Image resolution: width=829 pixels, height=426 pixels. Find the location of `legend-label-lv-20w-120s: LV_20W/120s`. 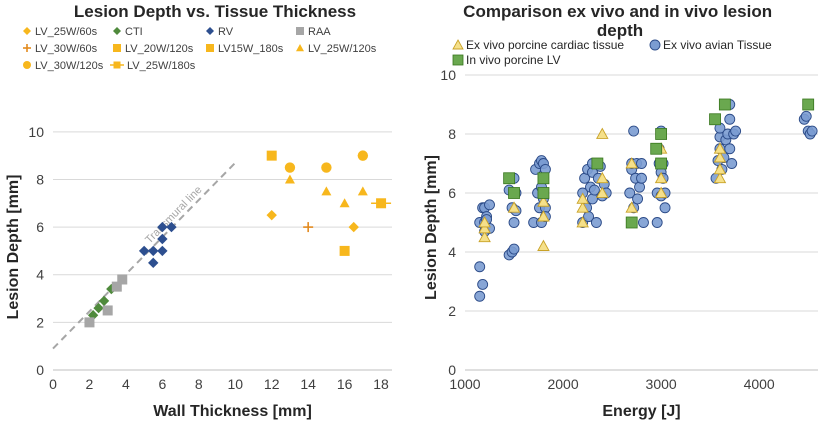

legend-label-lv-20w-120s: LV_20W/120s is located at coordinates (159, 49).